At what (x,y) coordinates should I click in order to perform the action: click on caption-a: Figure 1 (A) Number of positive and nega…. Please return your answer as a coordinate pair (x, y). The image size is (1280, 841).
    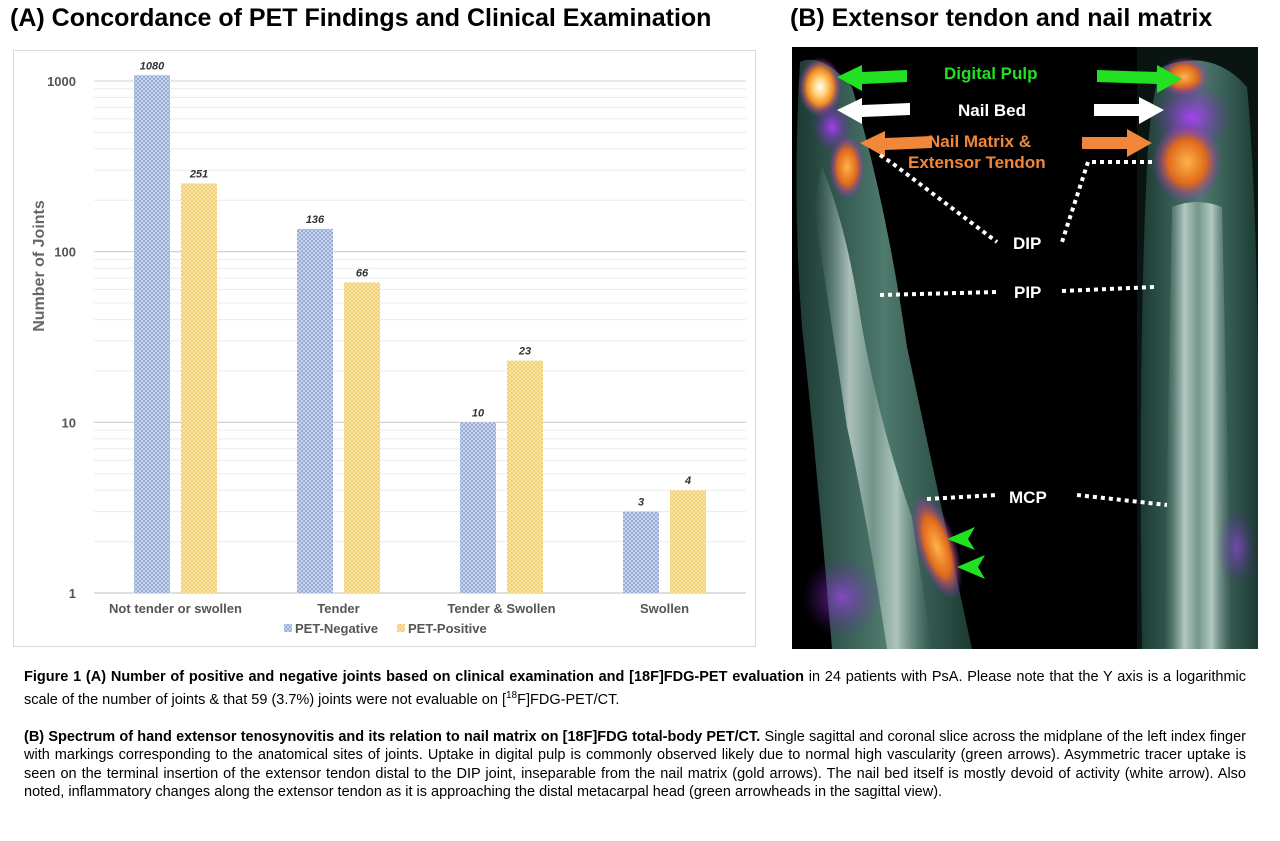
    Looking at the image, I should click on (635, 688).